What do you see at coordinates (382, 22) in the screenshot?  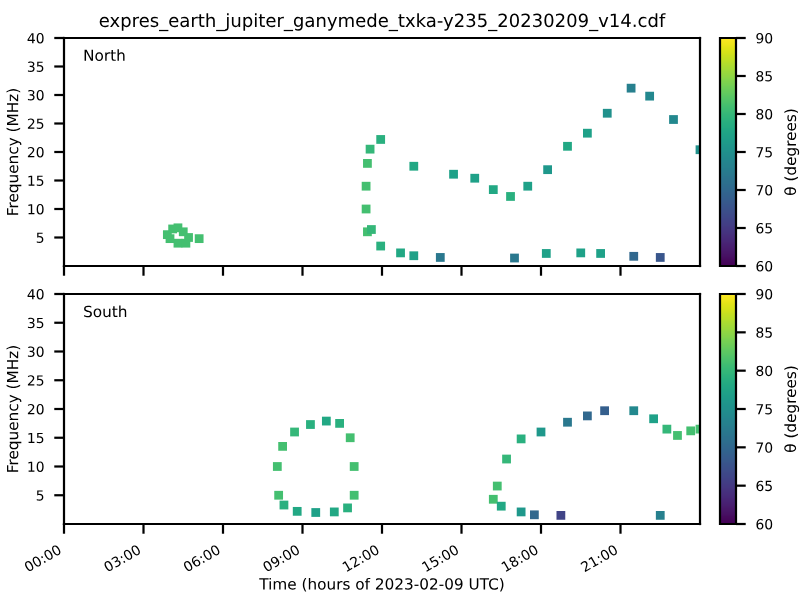 I see `chart-title: expres_earth_jupiter_ganymede_txka-y235_20230209_v14.cdf` at bounding box center [382, 22].